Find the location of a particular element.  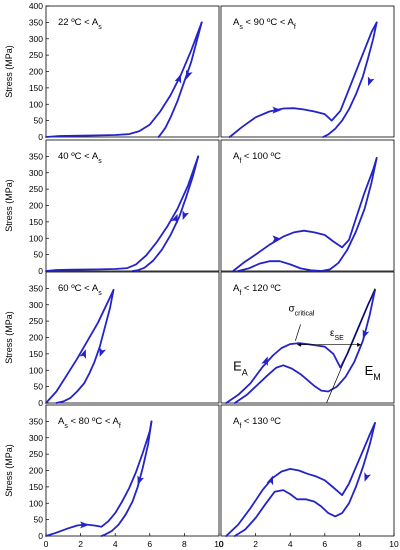

panel-label: 22 ºC < As is located at coordinates (80, 24).